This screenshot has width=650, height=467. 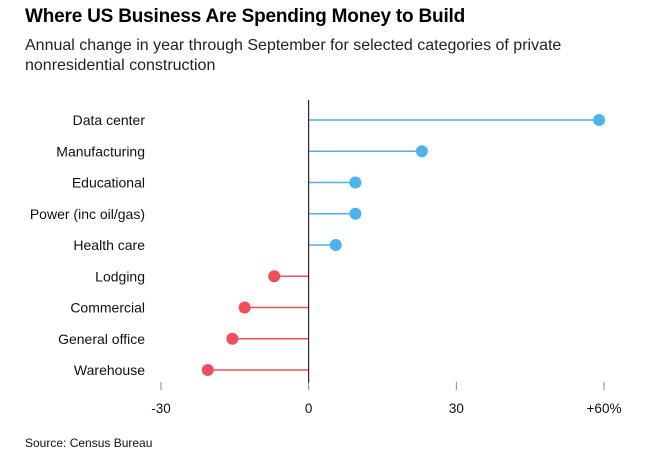 I want to click on category-label: Manufacturing, so click(x=100, y=151).